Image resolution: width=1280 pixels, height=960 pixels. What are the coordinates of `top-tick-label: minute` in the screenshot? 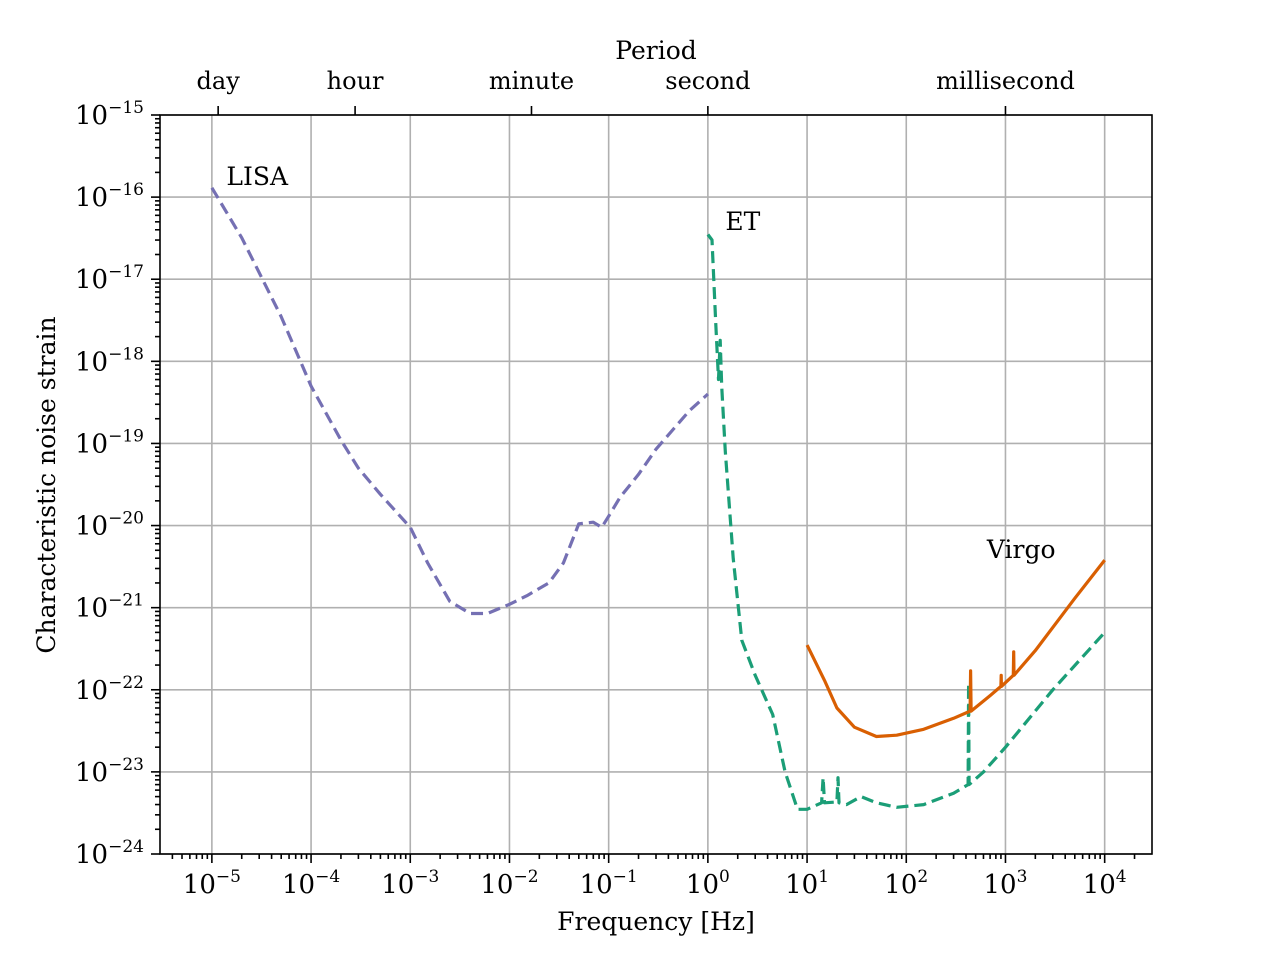 It's located at (531, 81).